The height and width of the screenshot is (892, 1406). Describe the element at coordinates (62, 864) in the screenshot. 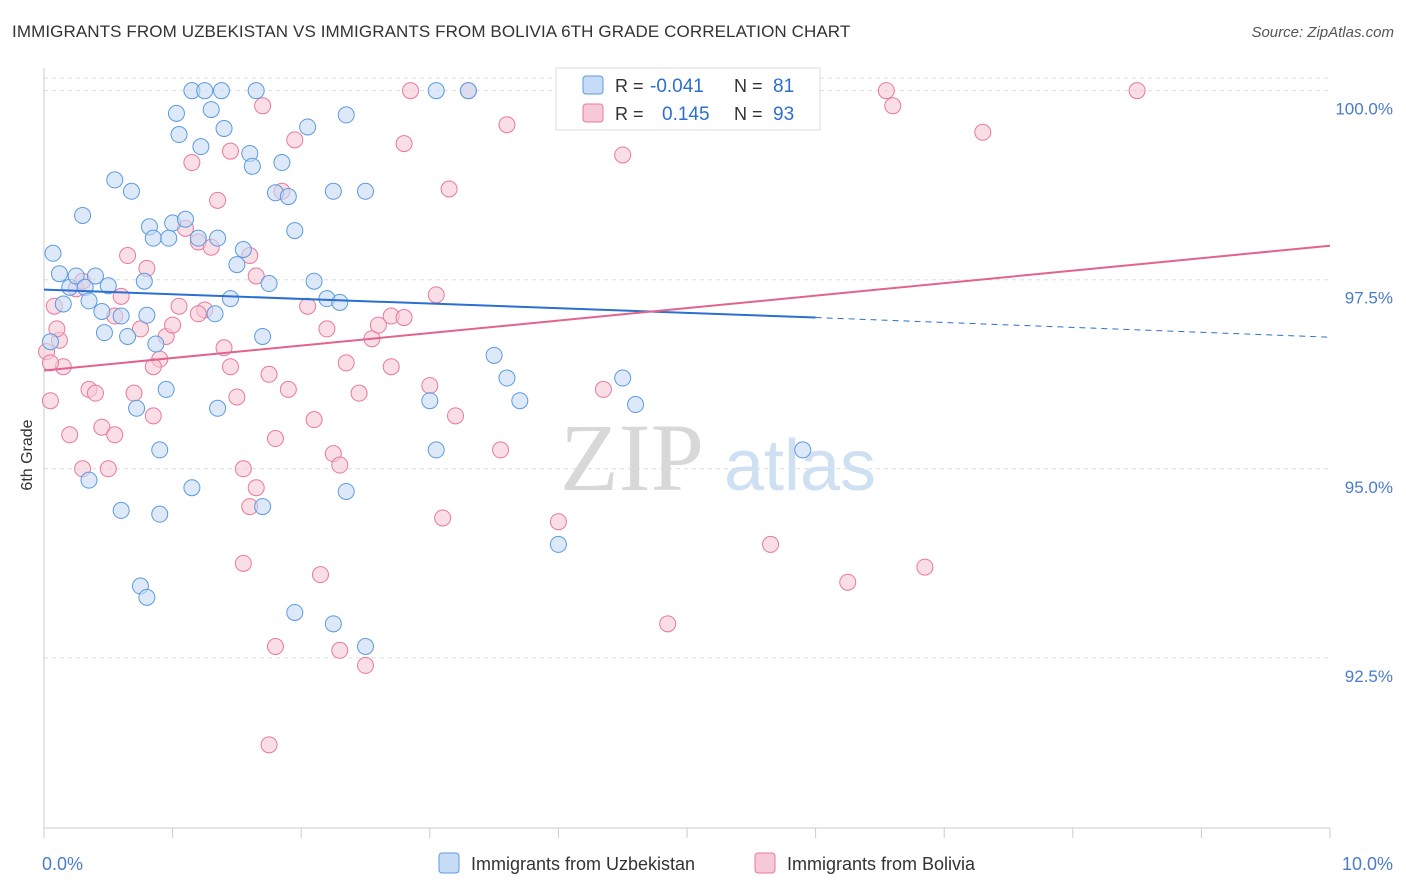

I see `x-tick-label-min: 0.0%` at that location.